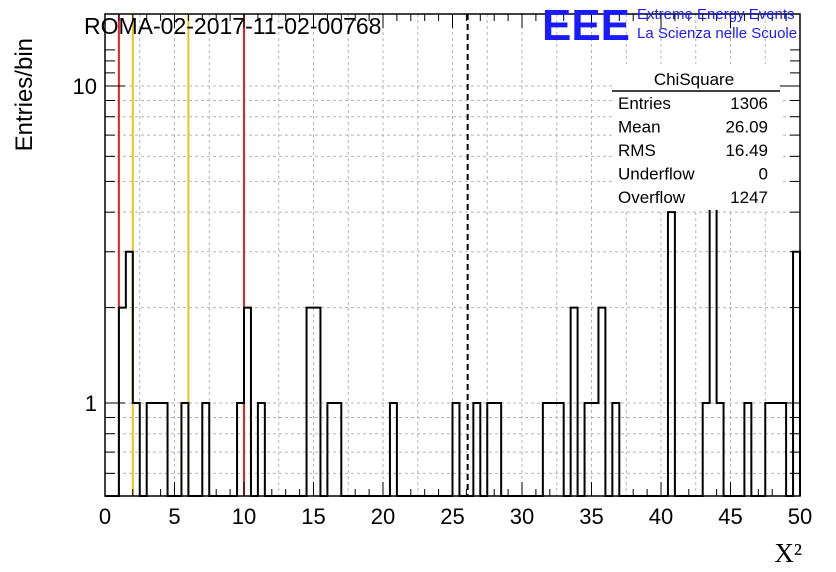 This screenshot has width=836, height=572. Describe the element at coordinates (174, 516) in the screenshot. I see `x-tick-label: 5` at that location.